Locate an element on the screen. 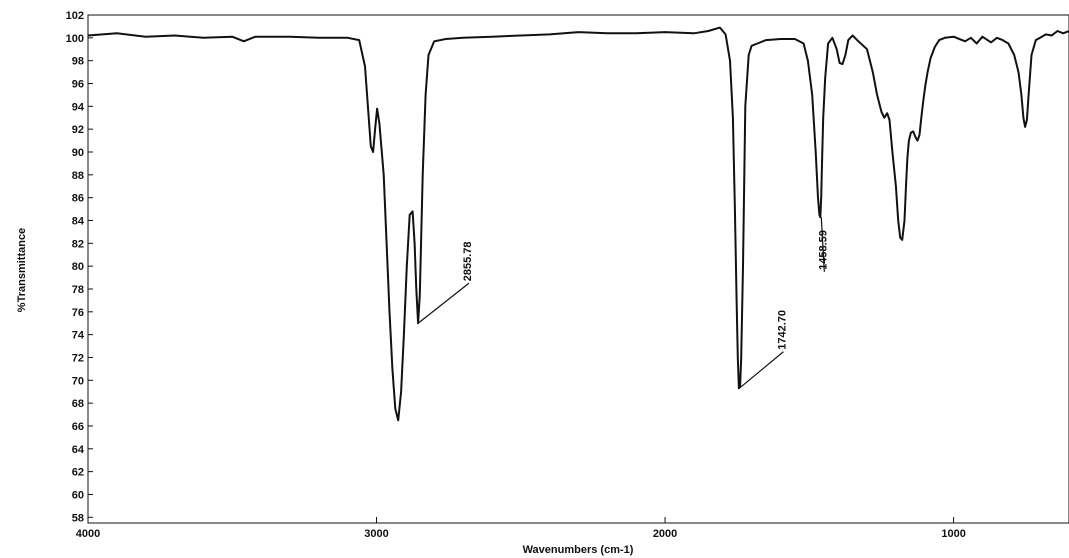 The image size is (1069, 558). peak-label: 1458.59 is located at coordinates (823, 250).